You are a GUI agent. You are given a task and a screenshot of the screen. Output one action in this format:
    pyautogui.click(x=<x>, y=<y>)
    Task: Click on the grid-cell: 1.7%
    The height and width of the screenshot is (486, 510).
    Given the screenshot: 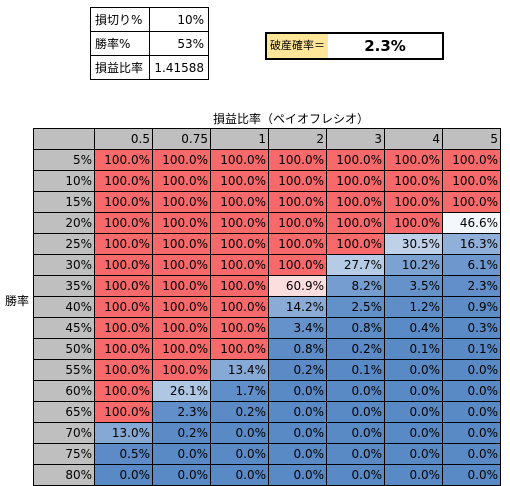 What is the action you would take?
    pyautogui.click(x=239, y=391)
    